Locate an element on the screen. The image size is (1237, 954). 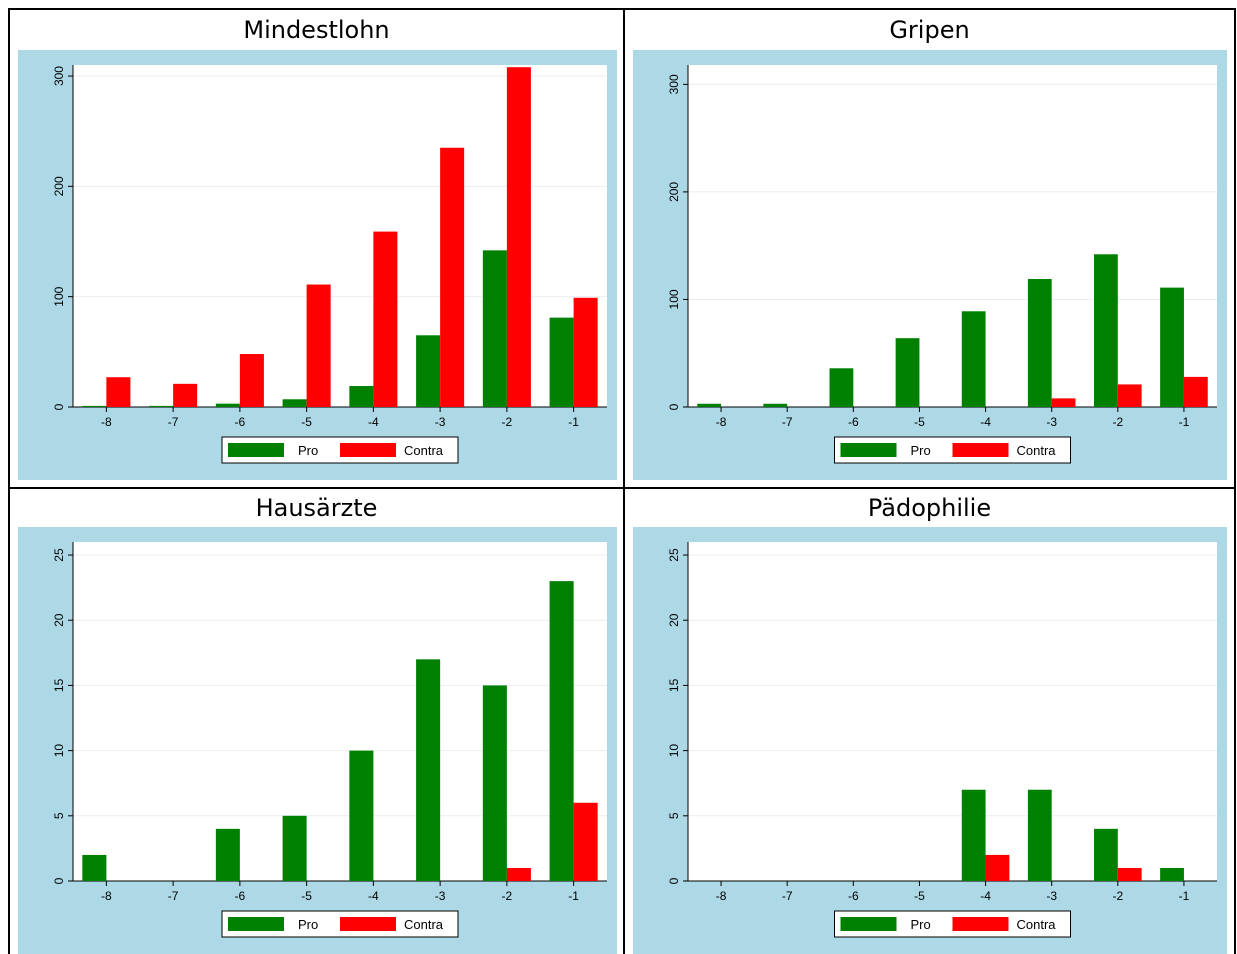
y-tick-label: 20 is located at coordinates (674, 620).